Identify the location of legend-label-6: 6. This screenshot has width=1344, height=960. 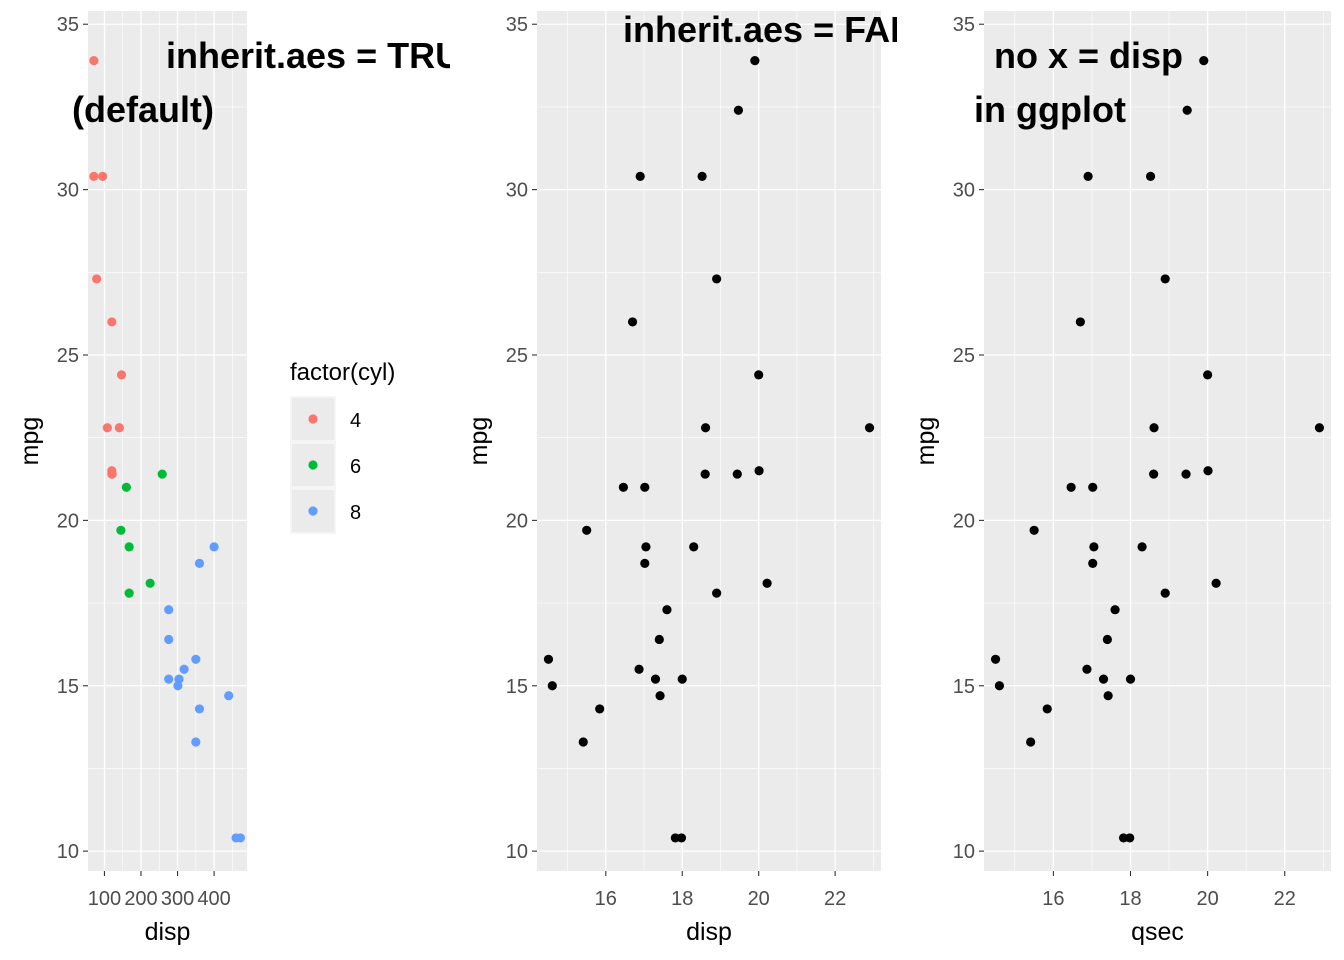
(355, 467).